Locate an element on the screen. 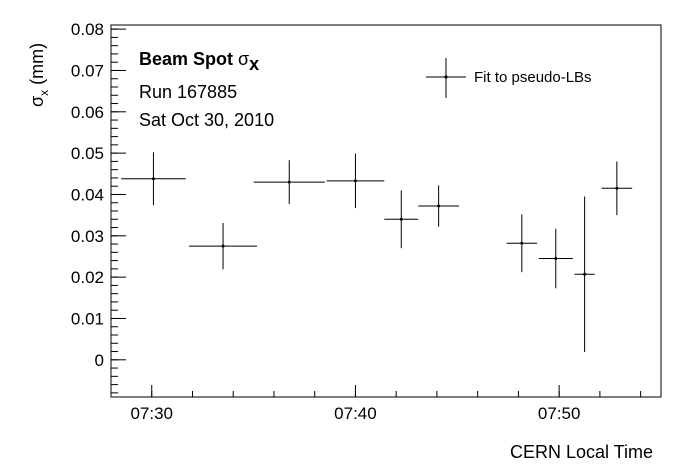 The image size is (696, 472). legend-marker-dot is located at coordinates (446, 77).